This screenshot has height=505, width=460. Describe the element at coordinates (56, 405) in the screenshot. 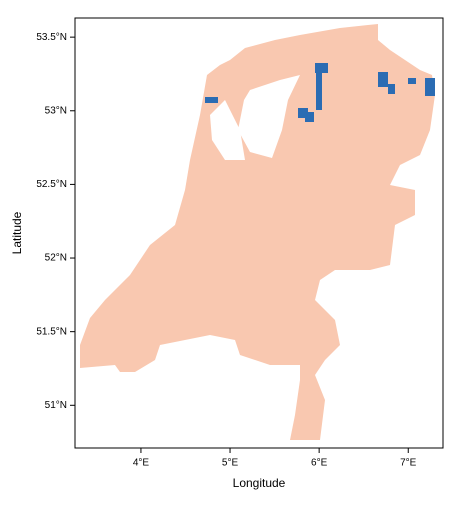

I see `y-tick-label: 51°N` at that location.